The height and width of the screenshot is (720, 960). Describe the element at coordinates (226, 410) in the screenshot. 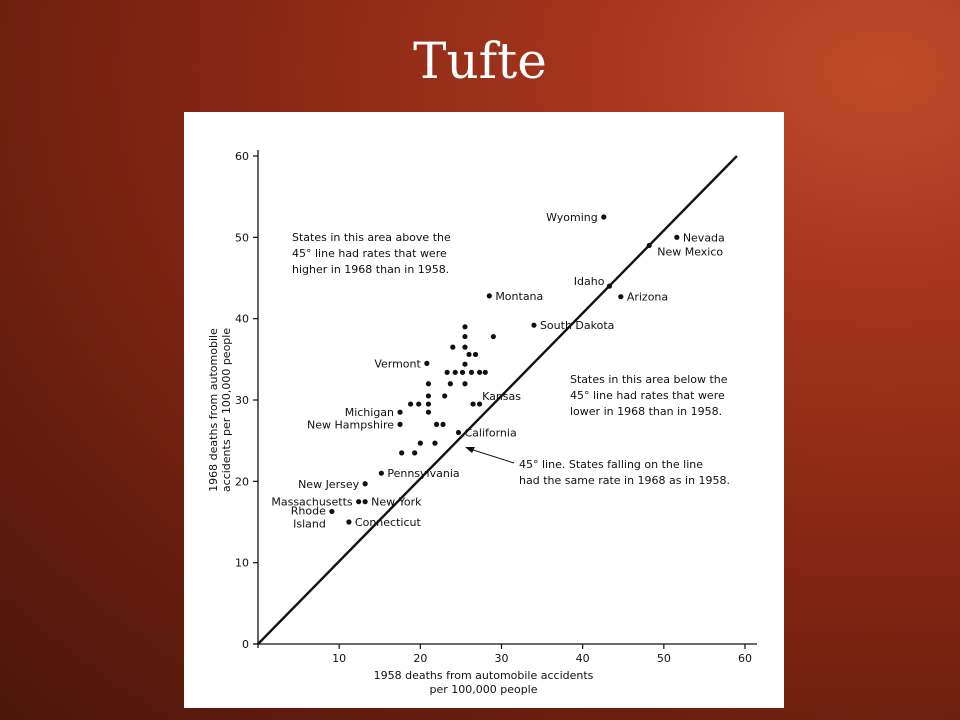

I see `y-axis-title: accidents per 100,000 people` at that location.